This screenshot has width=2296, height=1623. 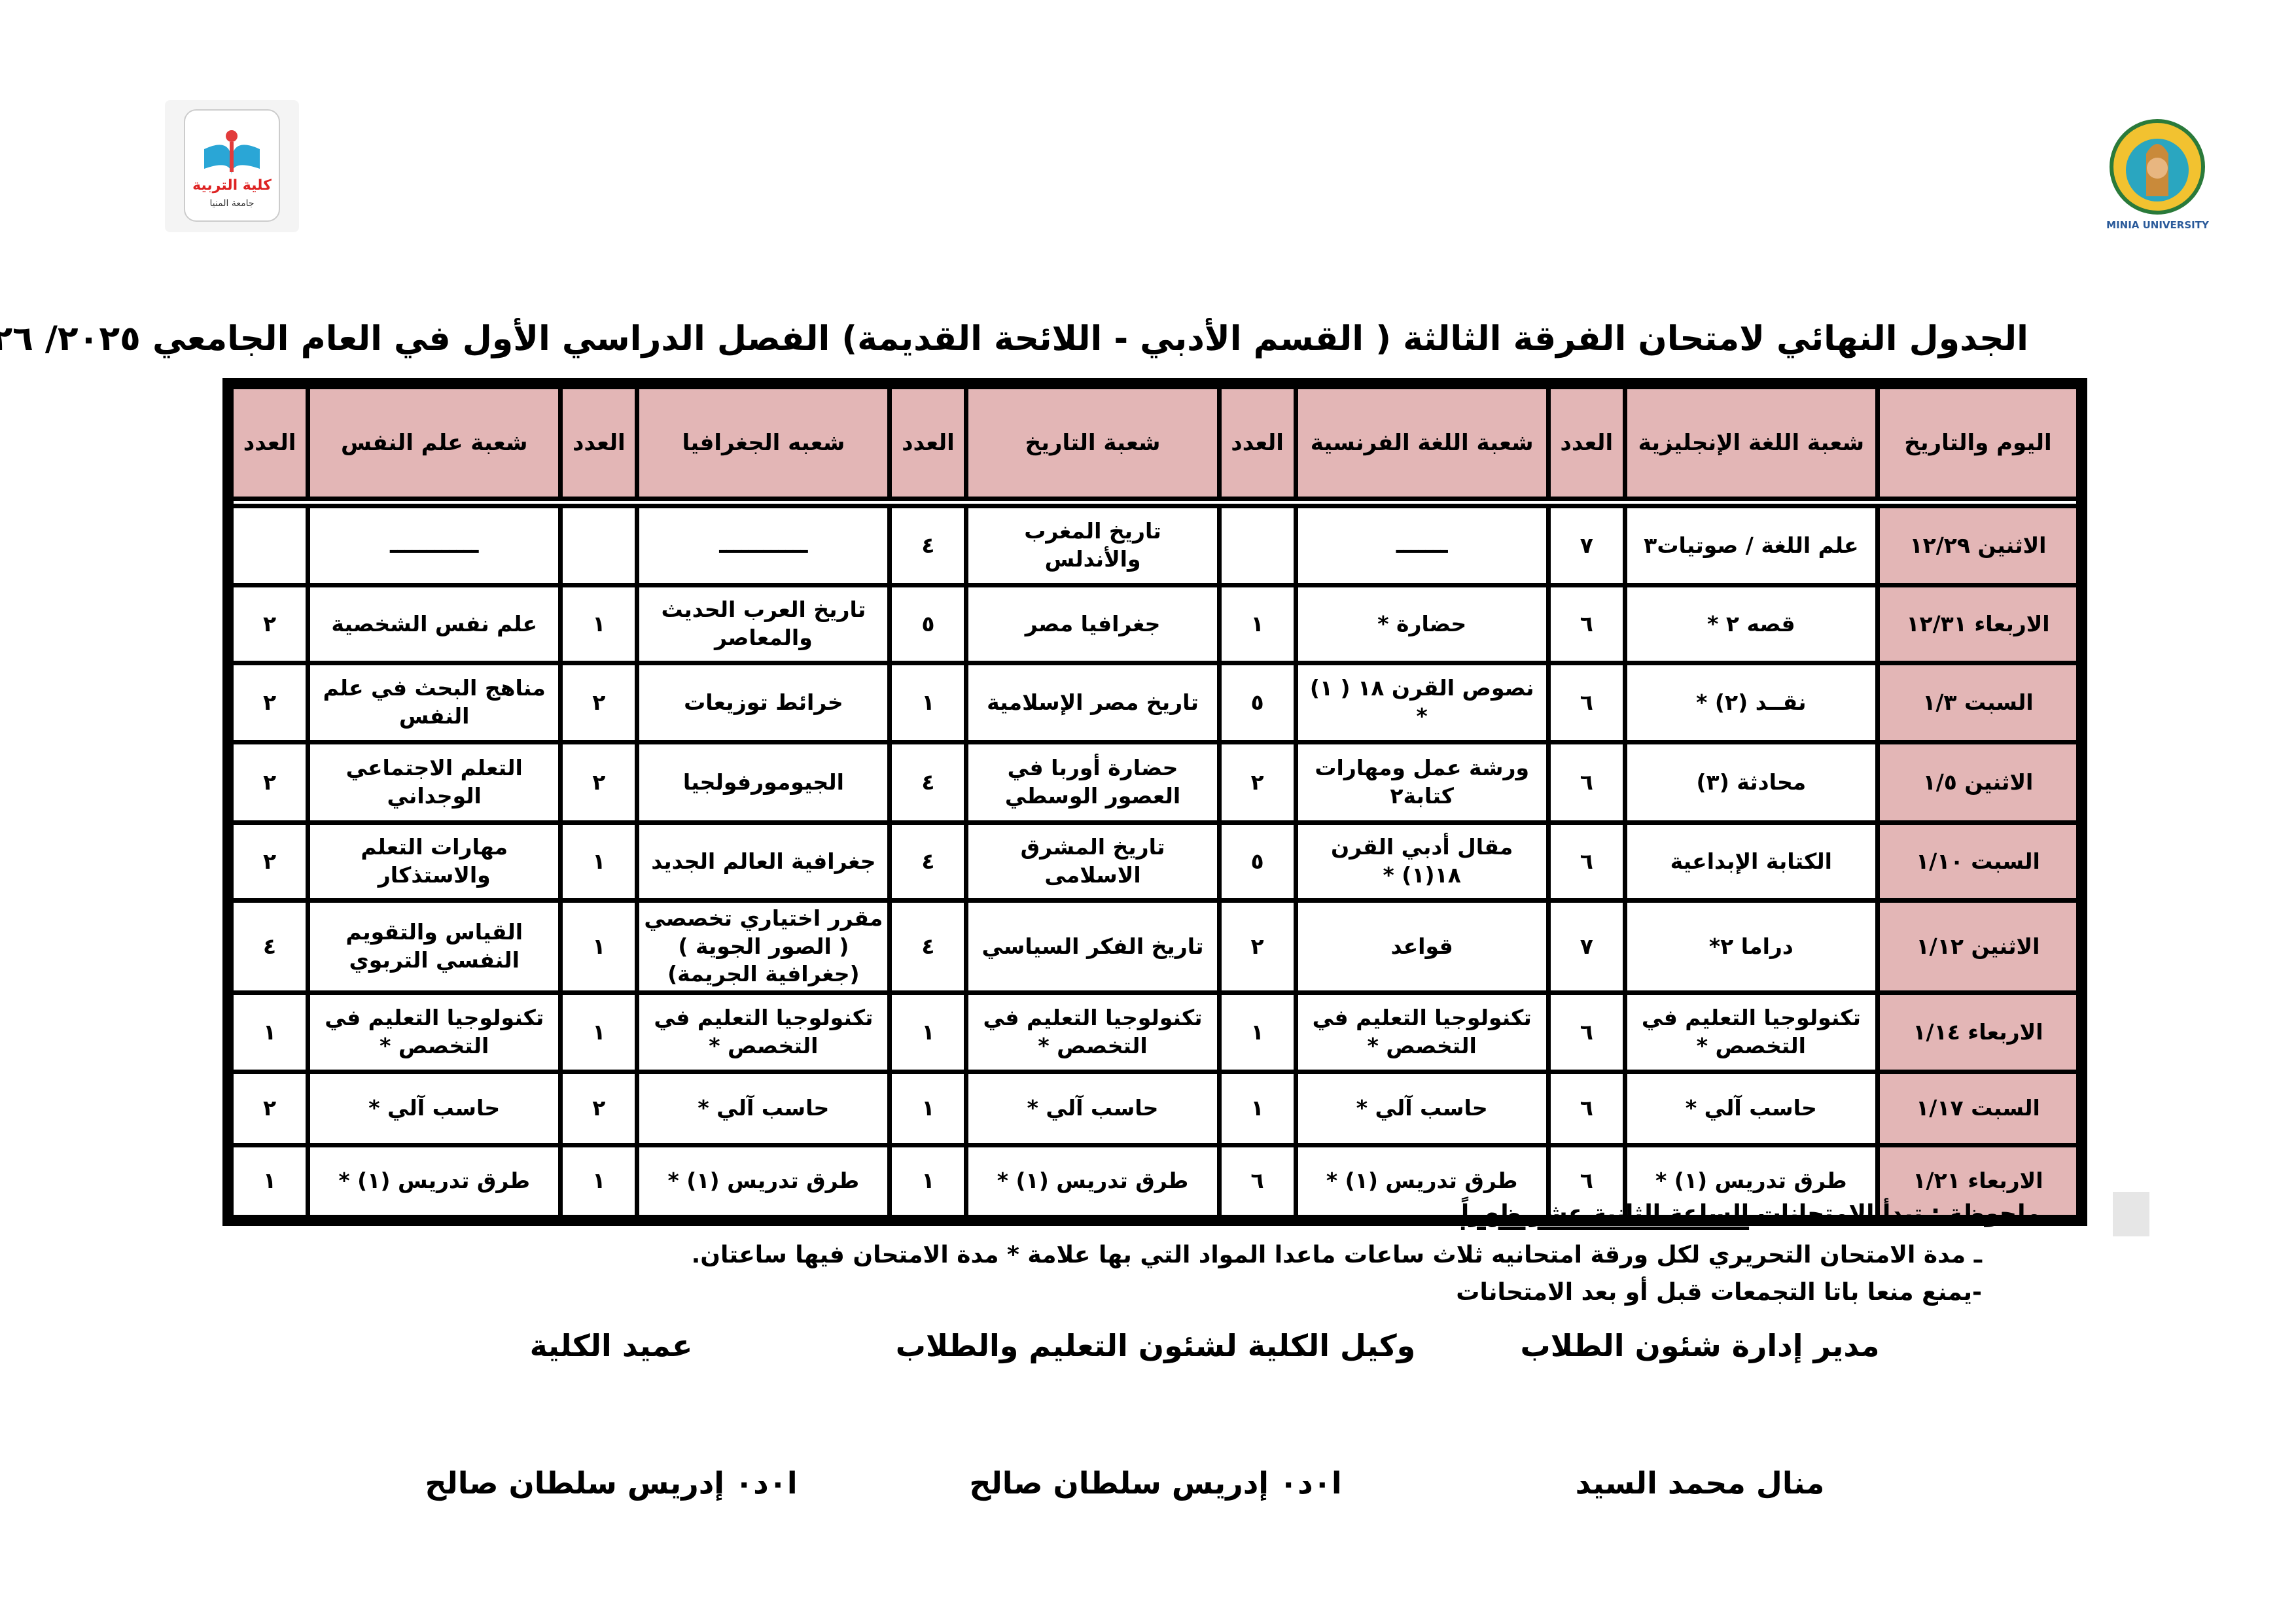 What do you see at coordinates (1700, 1483) in the screenshot?
I see `signature-name-student-affairs: منال محمد السيد` at bounding box center [1700, 1483].